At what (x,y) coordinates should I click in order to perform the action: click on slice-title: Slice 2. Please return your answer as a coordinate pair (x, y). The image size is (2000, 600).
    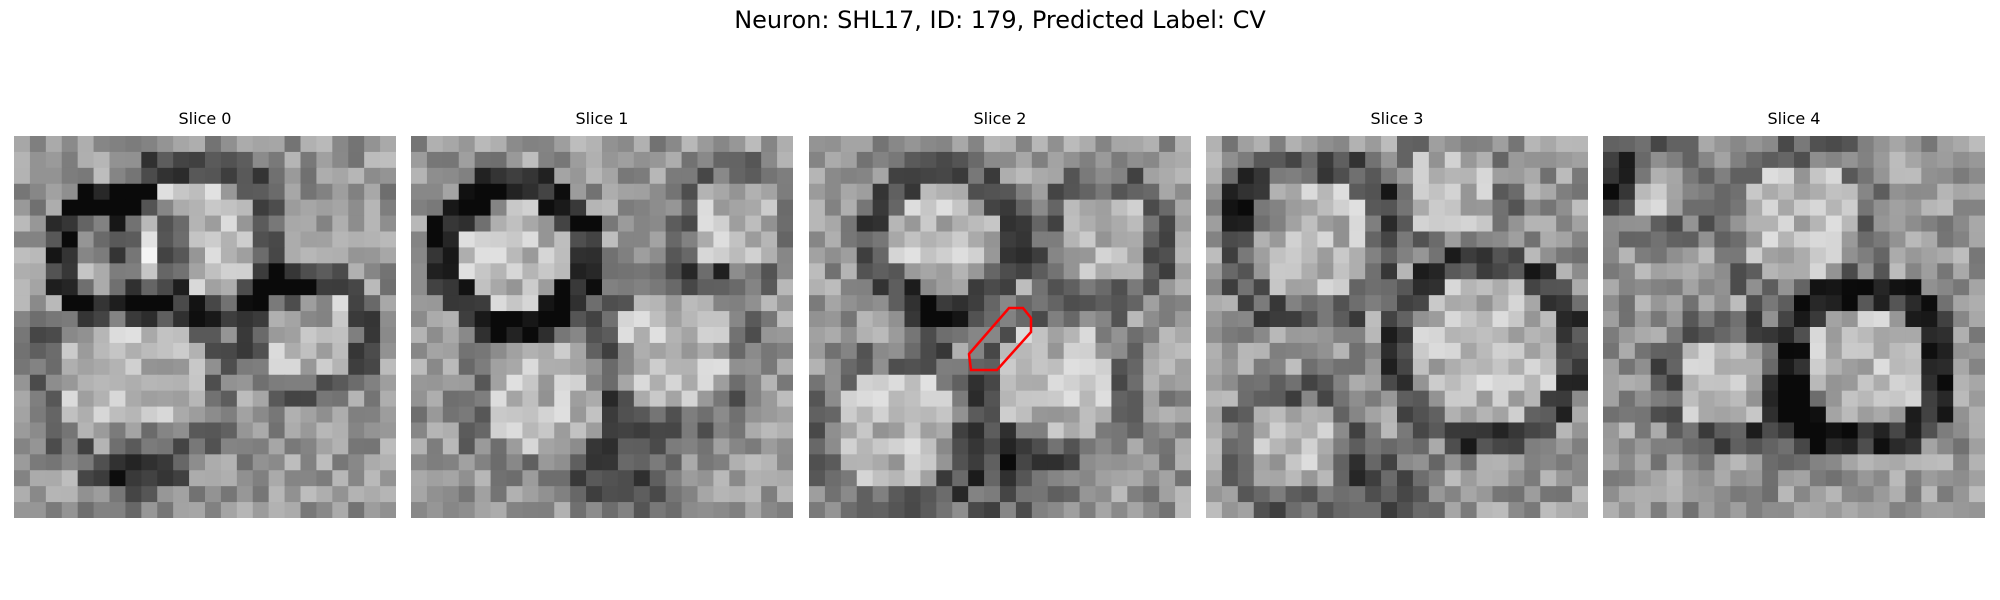
    Looking at the image, I should click on (1000, 118).